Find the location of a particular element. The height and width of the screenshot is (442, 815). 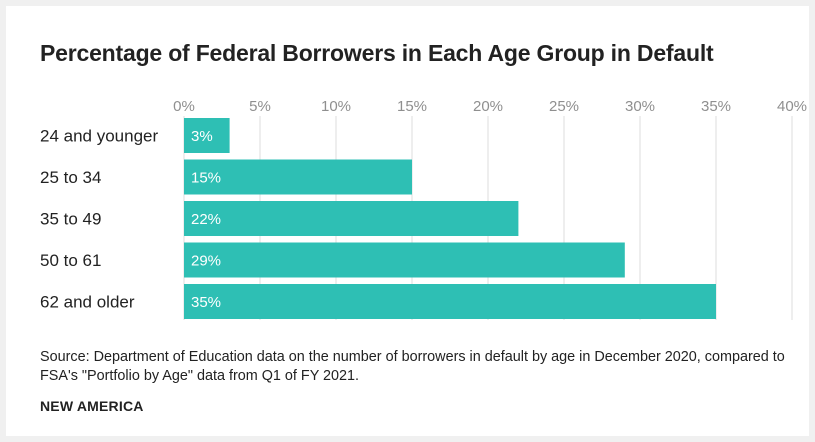

x-tick-label: 40% is located at coordinates (792, 106).